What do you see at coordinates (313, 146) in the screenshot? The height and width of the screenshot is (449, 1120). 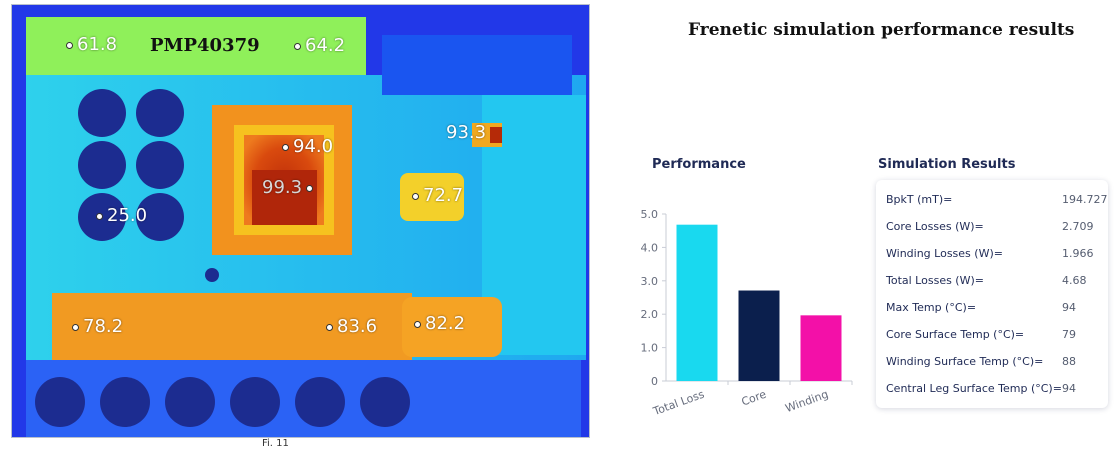 I see `probe-value: 94.0` at bounding box center [313, 146].